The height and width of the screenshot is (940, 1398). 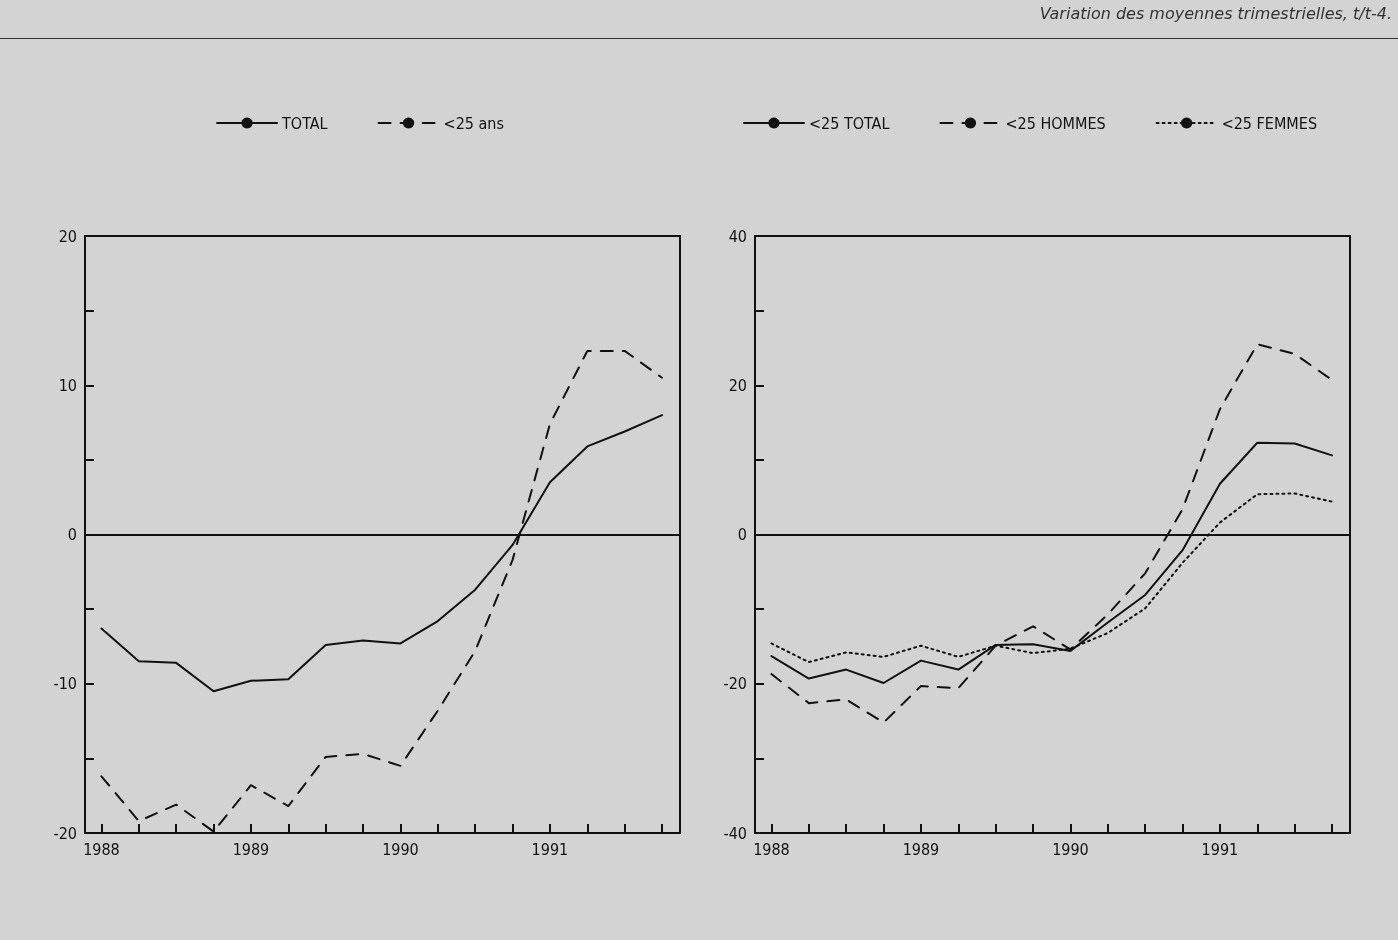 I want to click on y-tick-label: 10, so click(x=67, y=385).